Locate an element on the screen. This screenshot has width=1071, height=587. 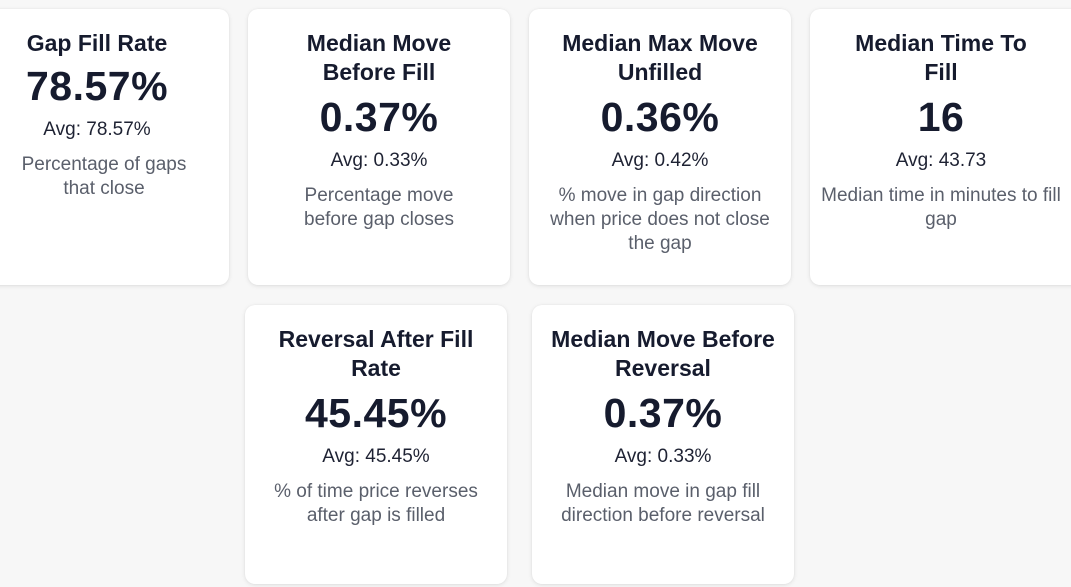
stat-card-average: Avg: 43.73 is located at coordinates (941, 160).